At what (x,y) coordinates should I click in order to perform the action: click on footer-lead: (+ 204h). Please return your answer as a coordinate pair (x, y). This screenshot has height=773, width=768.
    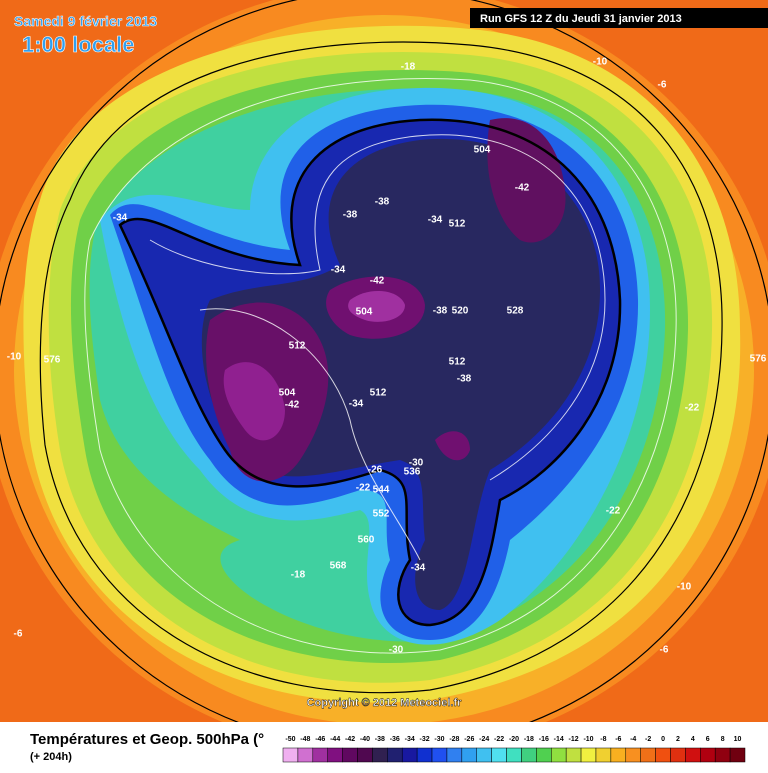
    Looking at the image, I should click on (51, 757).